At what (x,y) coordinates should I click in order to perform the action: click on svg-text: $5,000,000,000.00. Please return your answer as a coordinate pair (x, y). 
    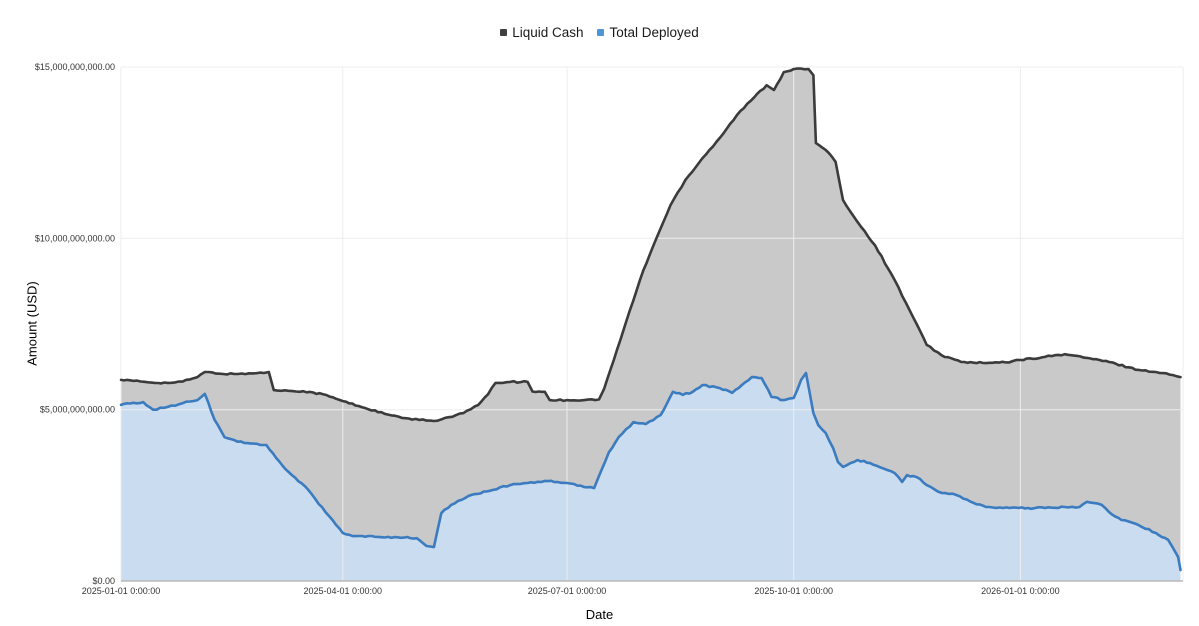
    Looking at the image, I should click on (77, 410).